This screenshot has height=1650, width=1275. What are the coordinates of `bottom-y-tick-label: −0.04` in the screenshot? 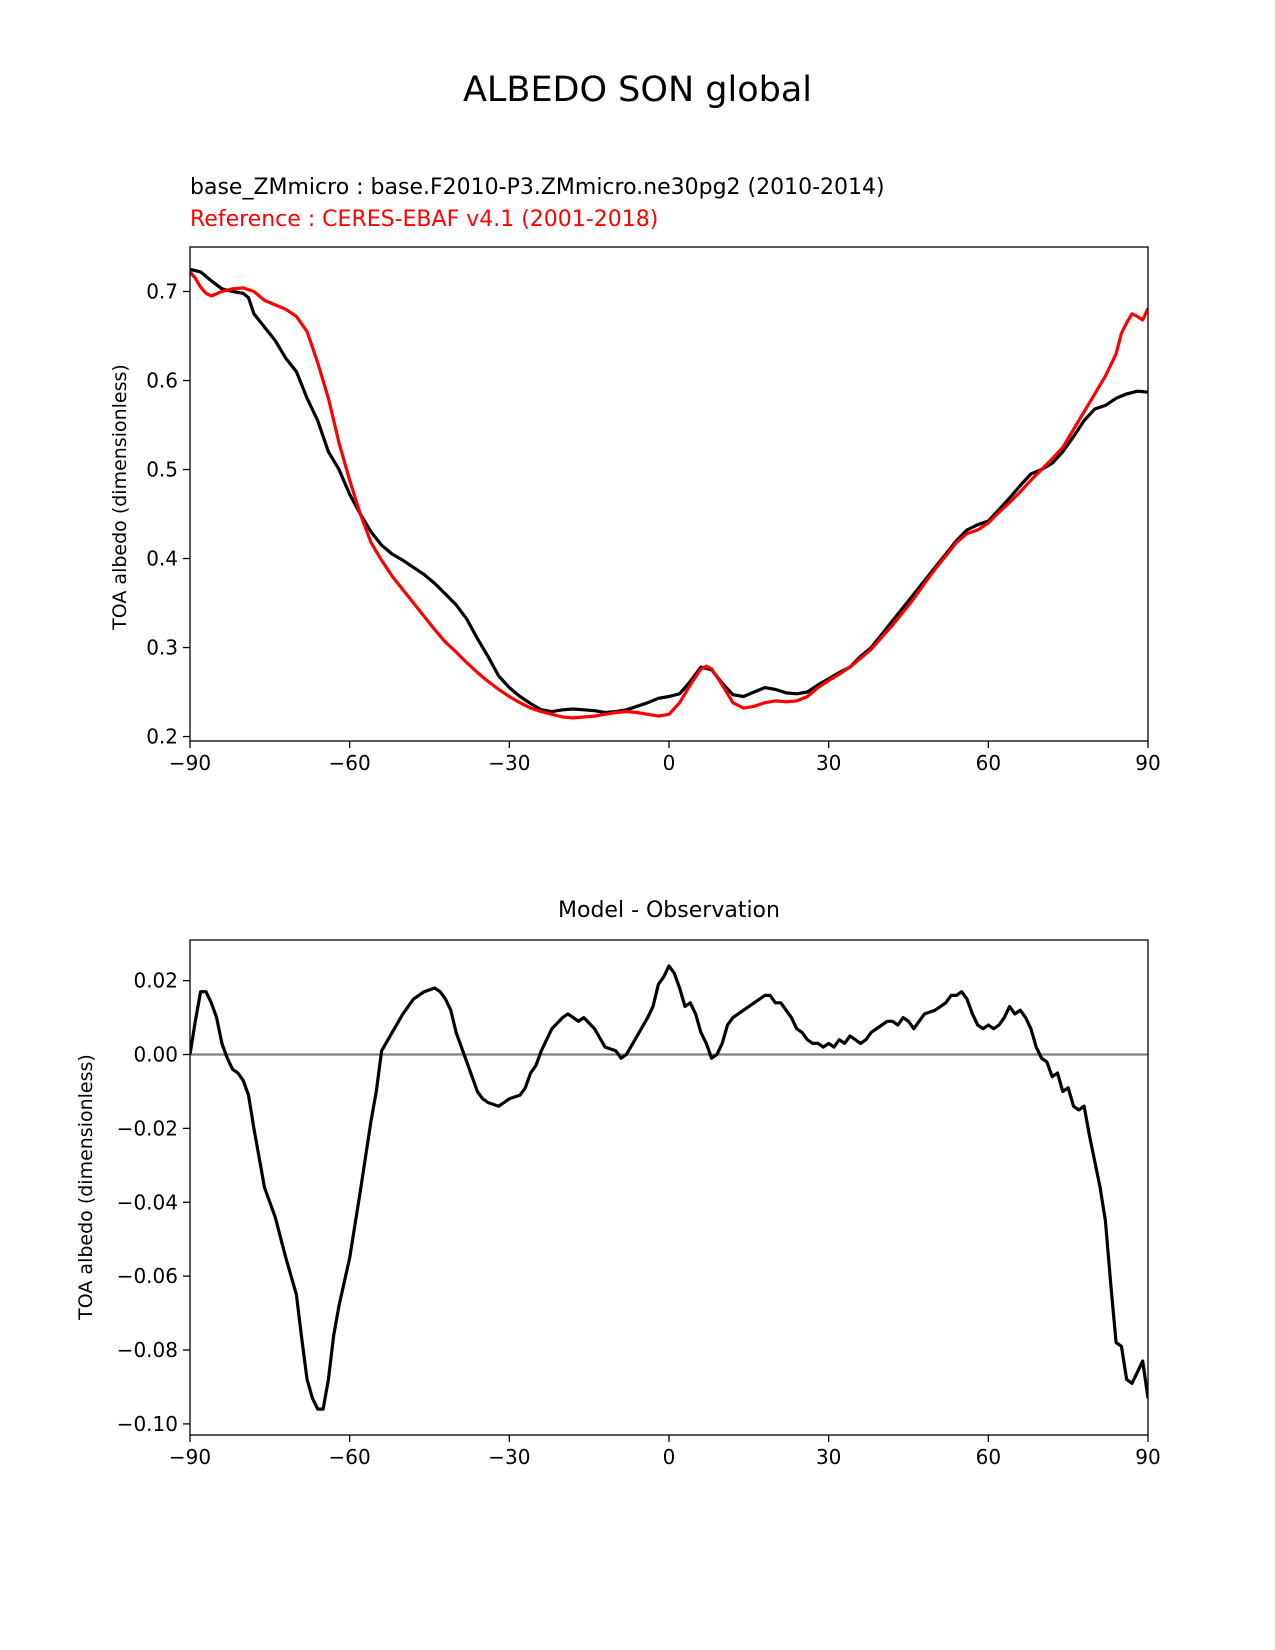 It's located at (147, 1202).